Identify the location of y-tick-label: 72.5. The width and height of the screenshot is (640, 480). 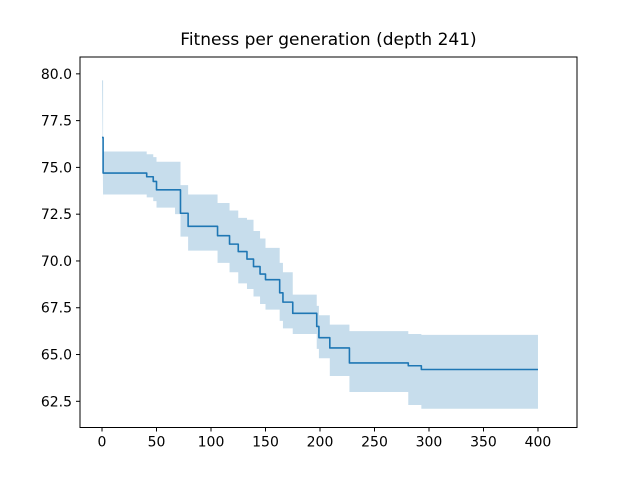
(56, 215).